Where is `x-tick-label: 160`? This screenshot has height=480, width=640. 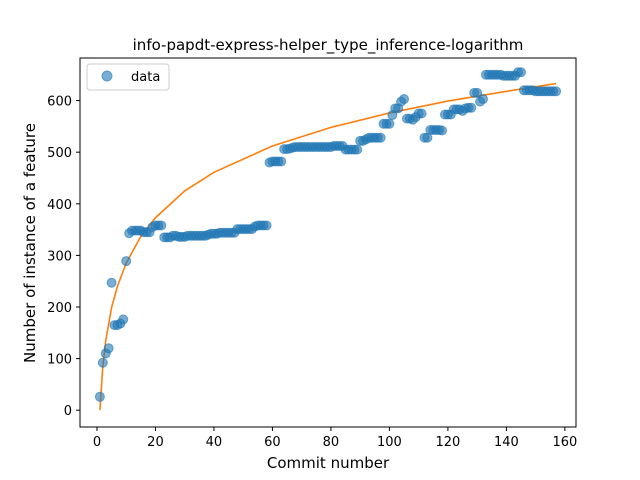
x-tick-label: 160 is located at coordinates (564, 442).